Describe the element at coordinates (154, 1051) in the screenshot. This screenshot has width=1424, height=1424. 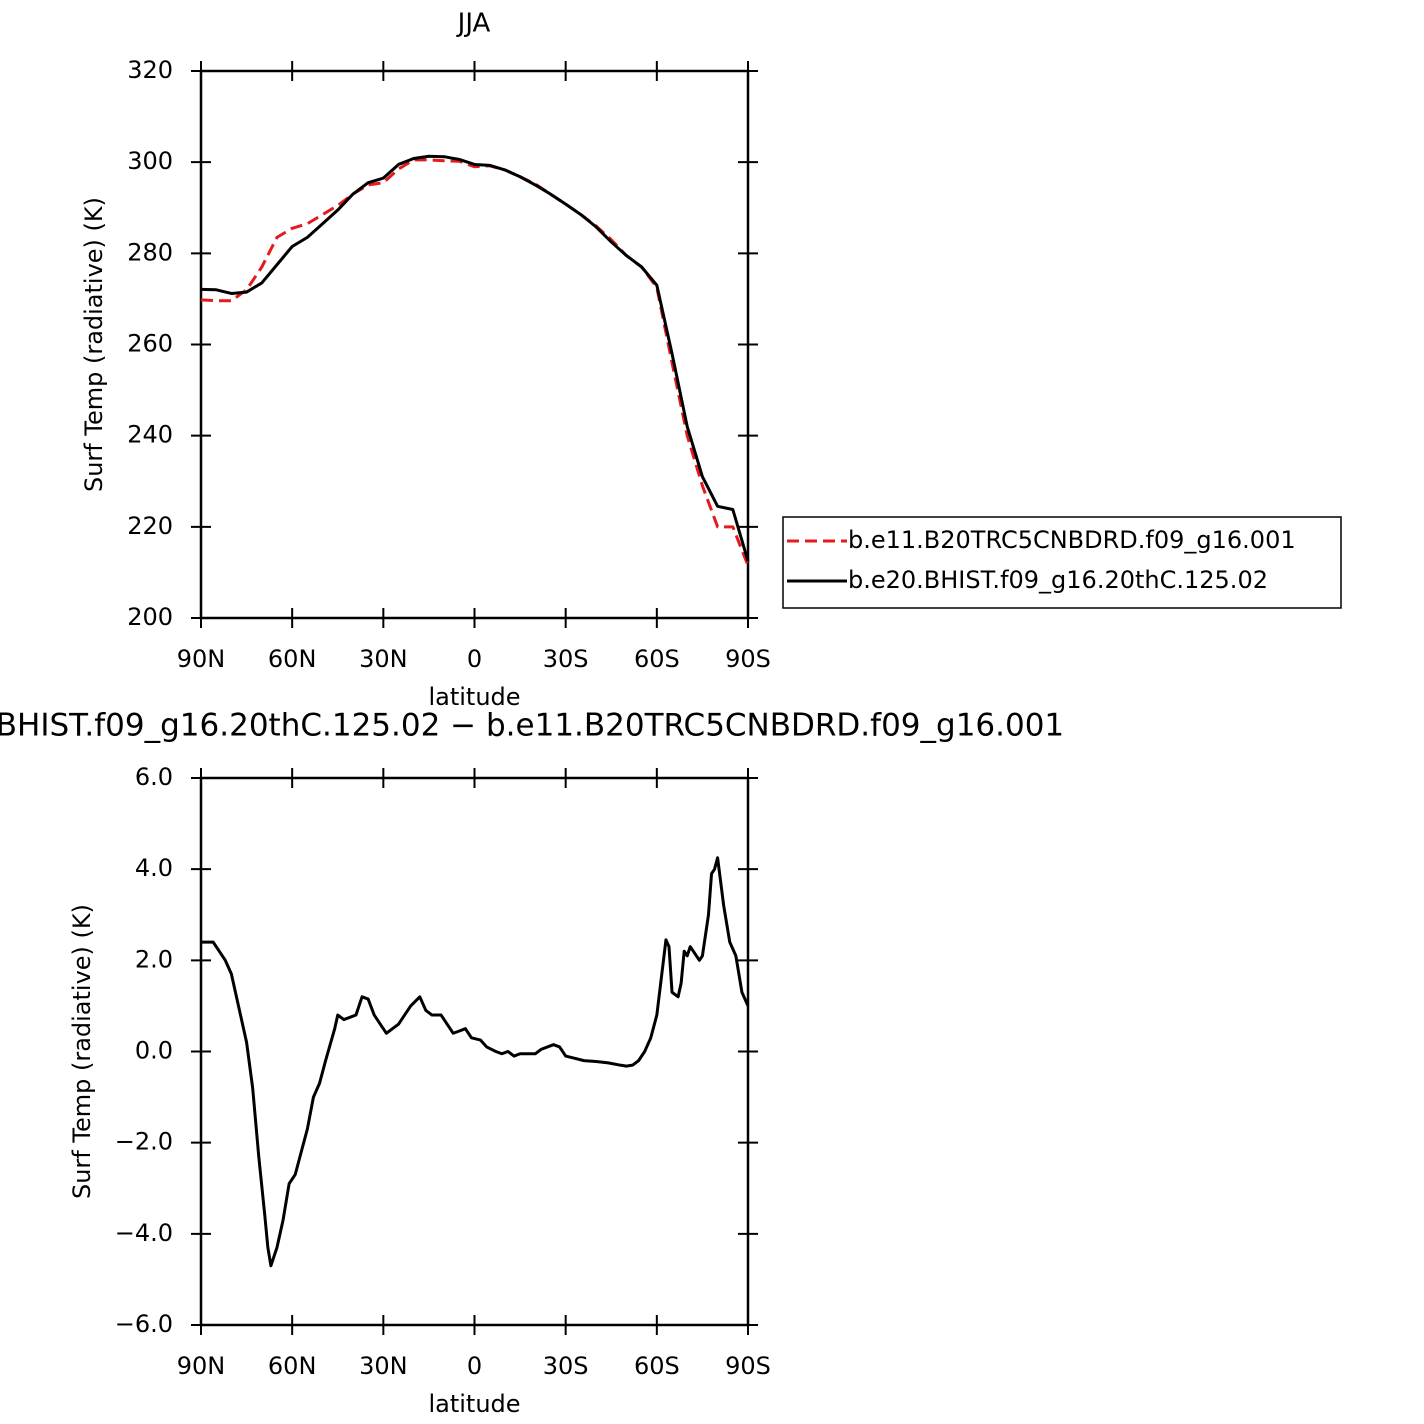
I see `y-tick-label: 0.0` at that location.